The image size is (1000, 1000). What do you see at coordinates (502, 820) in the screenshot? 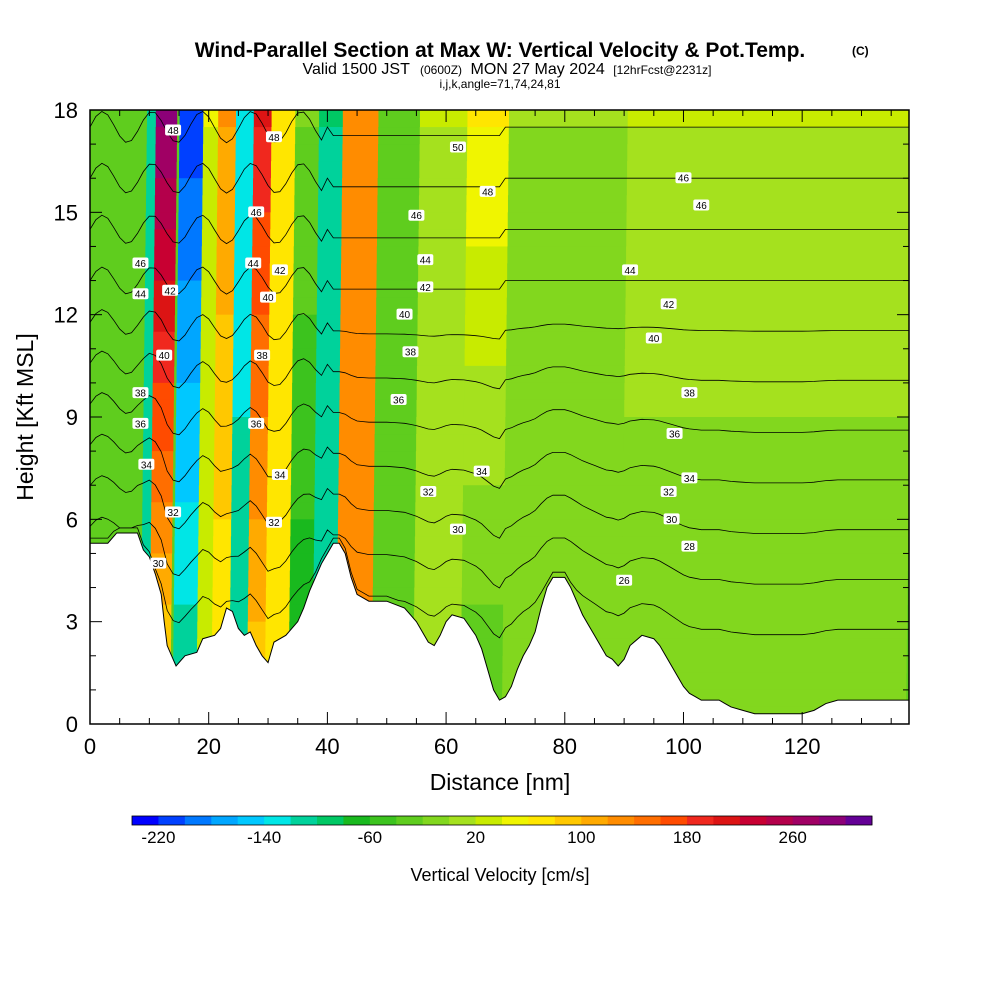
I see `colorbar-frame` at bounding box center [502, 820].